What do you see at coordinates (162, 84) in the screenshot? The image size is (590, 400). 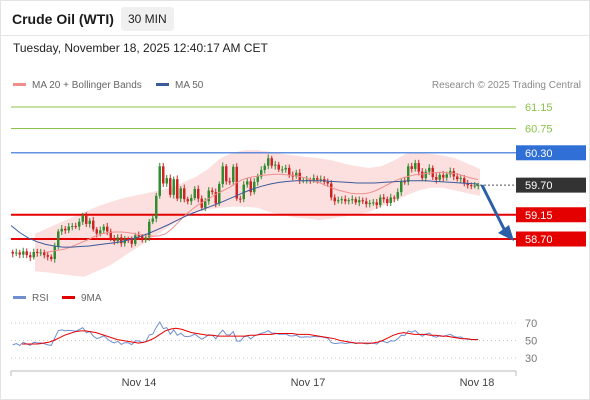 I see `ma50-swatch` at bounding box center [162, 84].